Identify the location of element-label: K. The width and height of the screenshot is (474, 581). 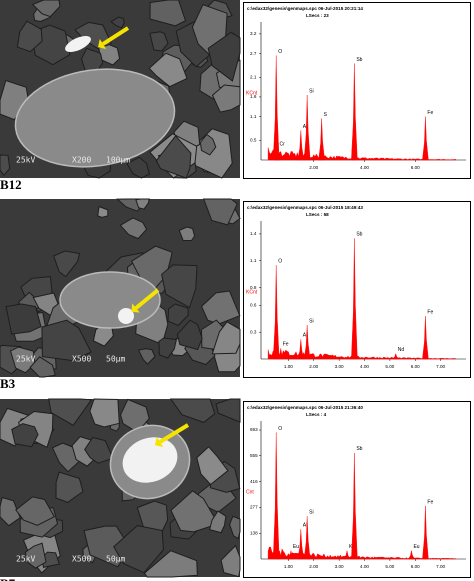
(351, 547).